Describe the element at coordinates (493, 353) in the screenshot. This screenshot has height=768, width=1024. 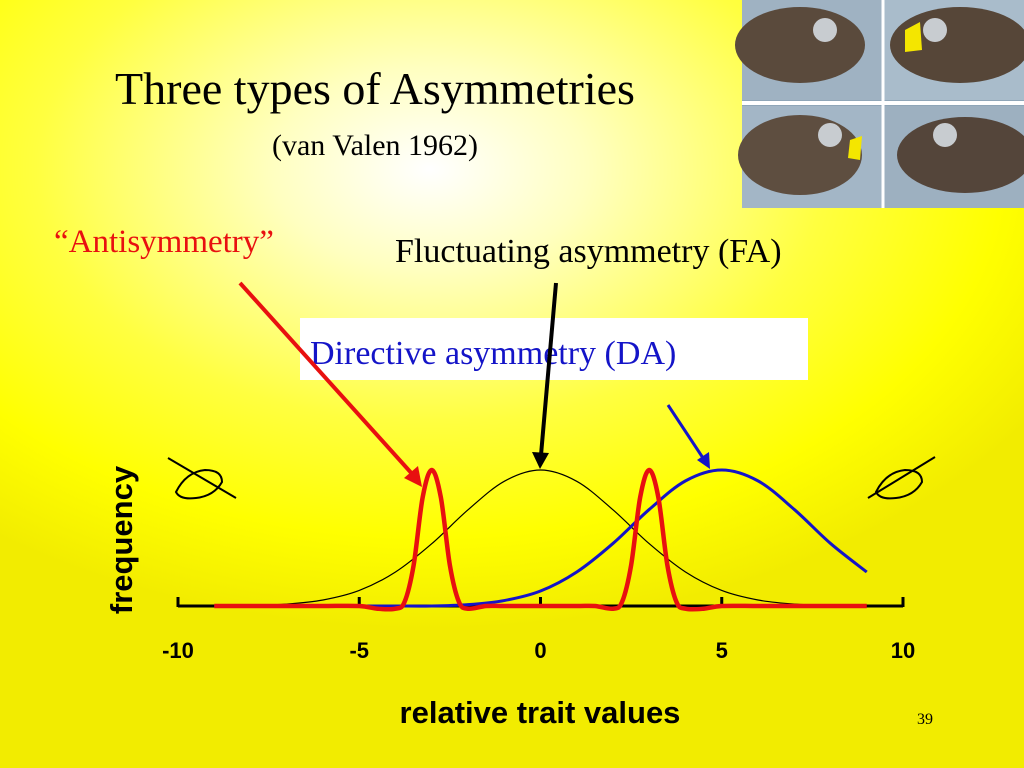
I see `da-label: Directive asymmetry (DA)` at that location.